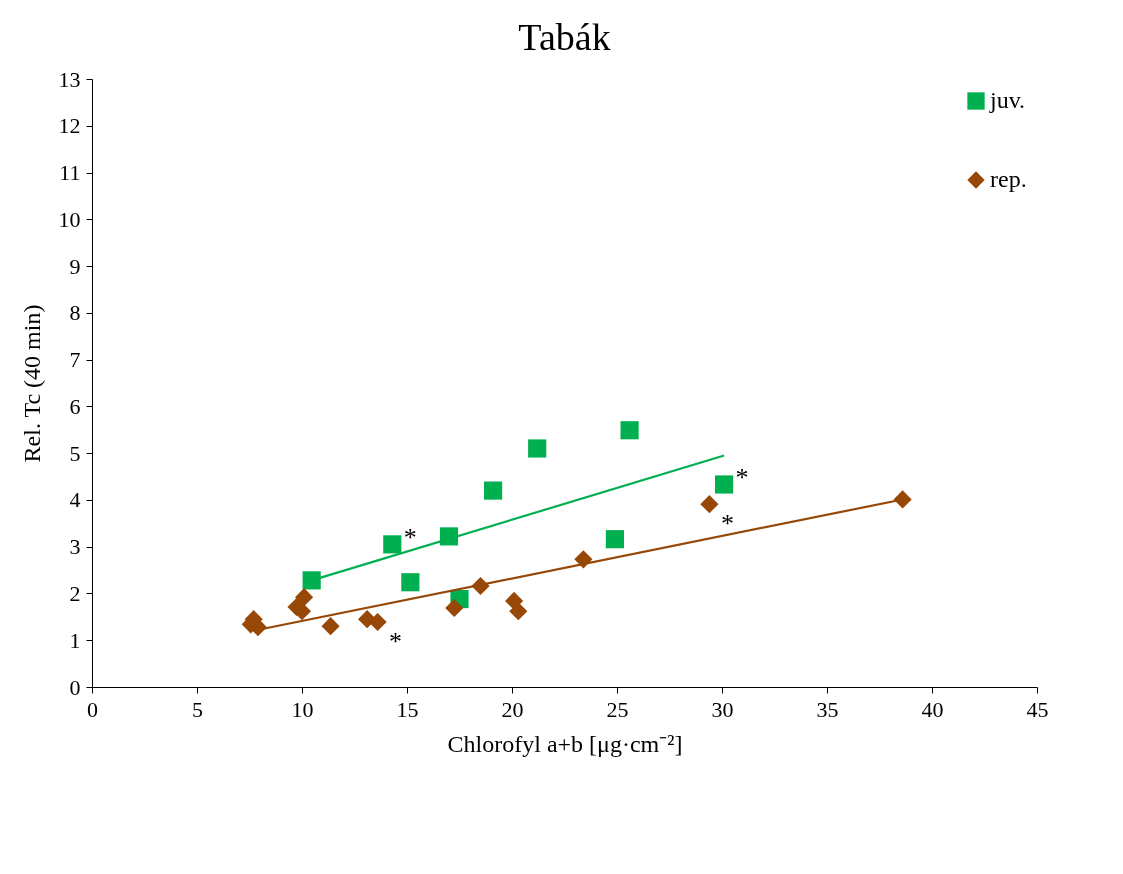  I want to click on y-tick-label: 12, so click(69, 126).